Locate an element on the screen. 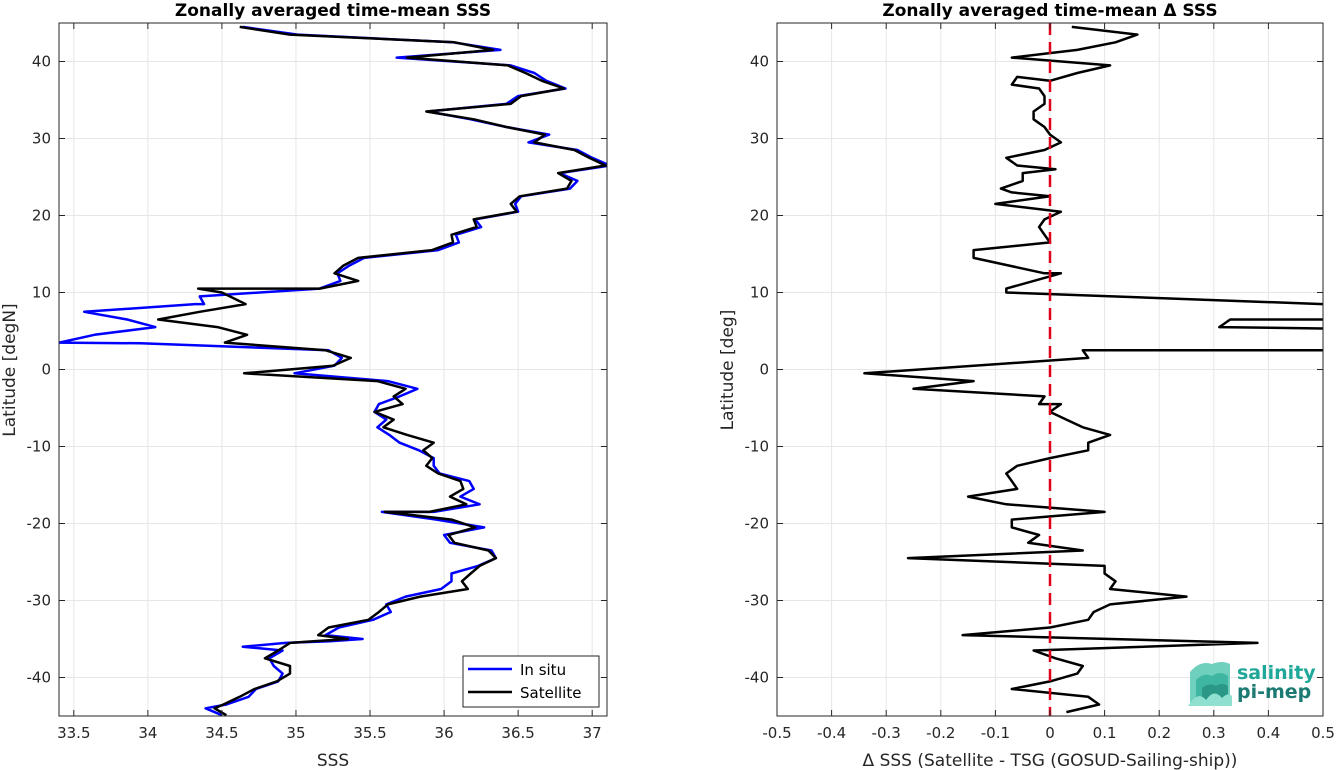 This screenshot has width=1336, height=770. x-tick-label: 35.5 is located at coordinates (369, 733).